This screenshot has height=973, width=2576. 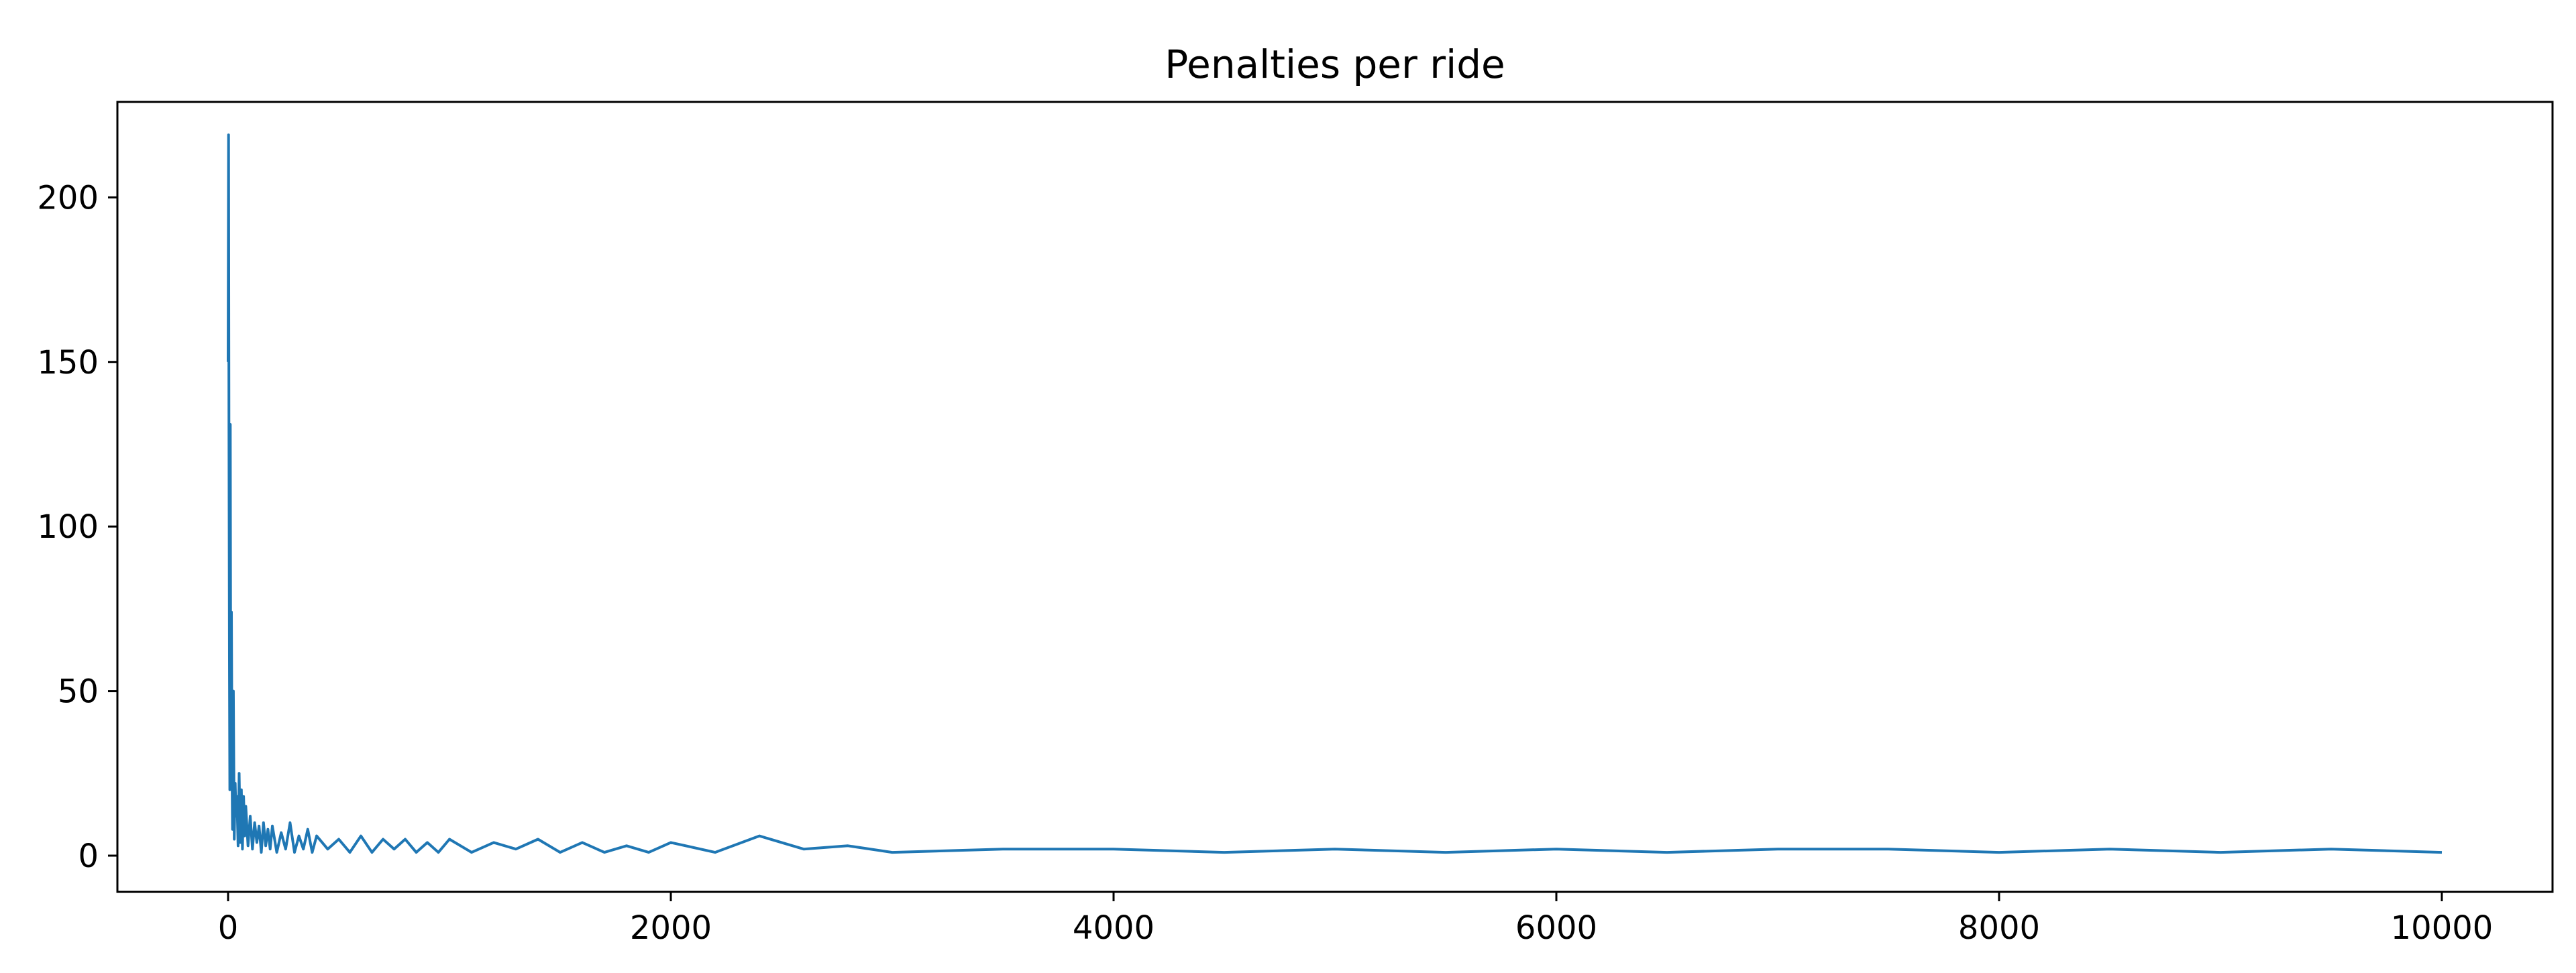 What do you see at coordinates (68, 198) in the screenshot?
I see `y-tick-label: 200` at bounding box center [68, 198].